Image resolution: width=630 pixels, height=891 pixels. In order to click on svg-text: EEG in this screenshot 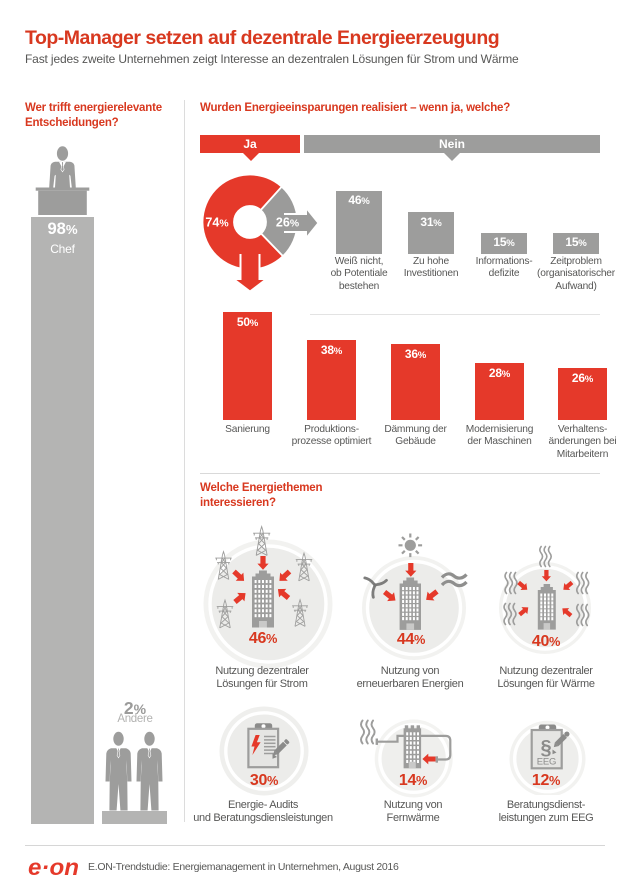, I will do `click(546, 762)`.